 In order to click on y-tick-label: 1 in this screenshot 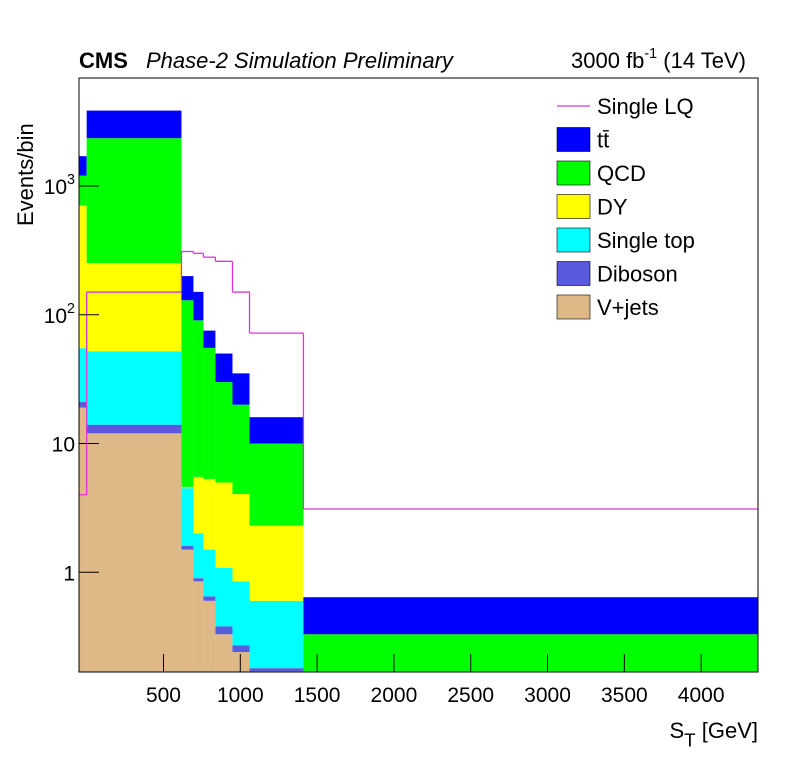, I will do `click(69, 573)`.